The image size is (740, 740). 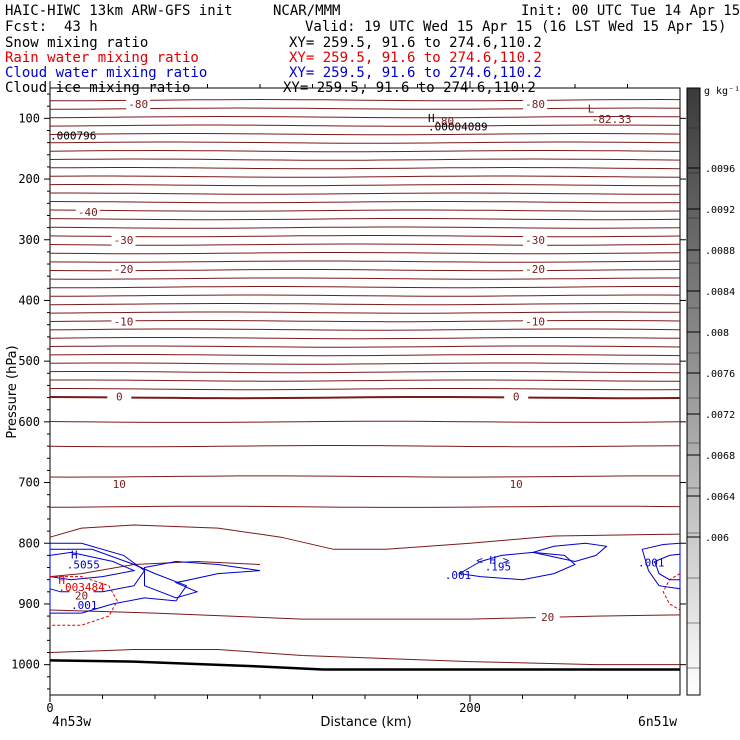 I want to click on init-time: Init: 00 UTC Tue 14 Apr 15, so click(x=630, y=11).